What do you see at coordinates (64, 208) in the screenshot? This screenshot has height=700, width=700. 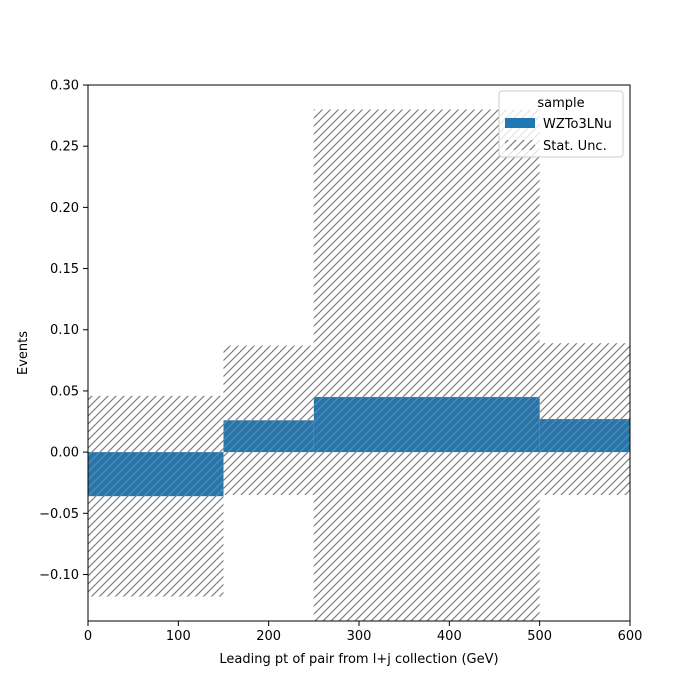 I see `y-tick-label-6: 0.20` at bounding box center [64, 208].